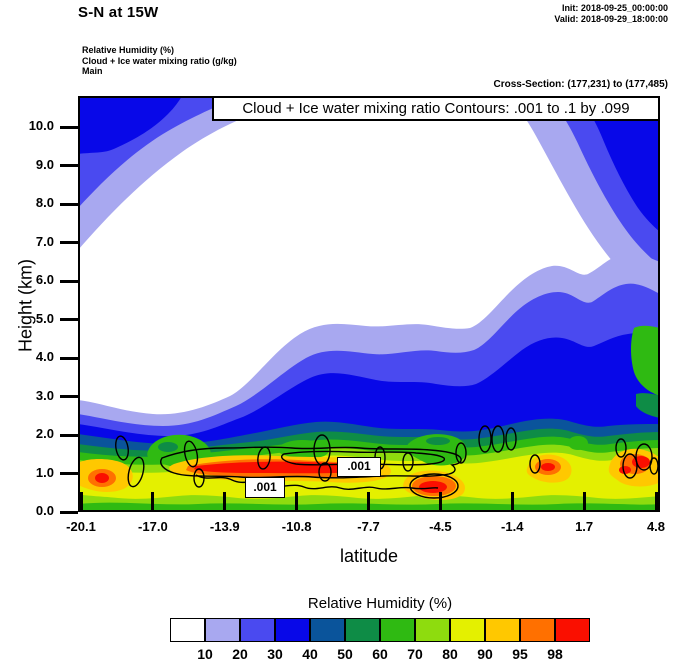  What do you see at coordinates (44, 164) in the screenshot?
I see `y-tick-label: 9.0` at bounding box center [44, 164].